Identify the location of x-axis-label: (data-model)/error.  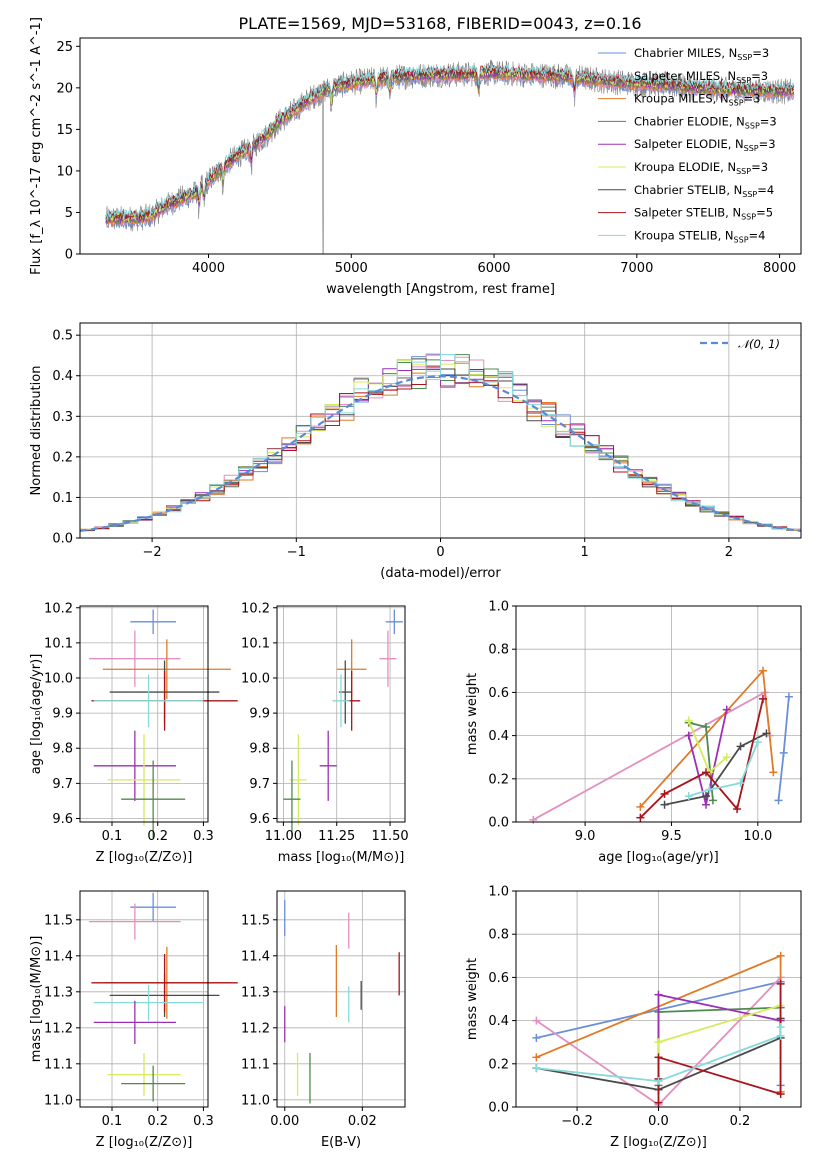
(440, 573).